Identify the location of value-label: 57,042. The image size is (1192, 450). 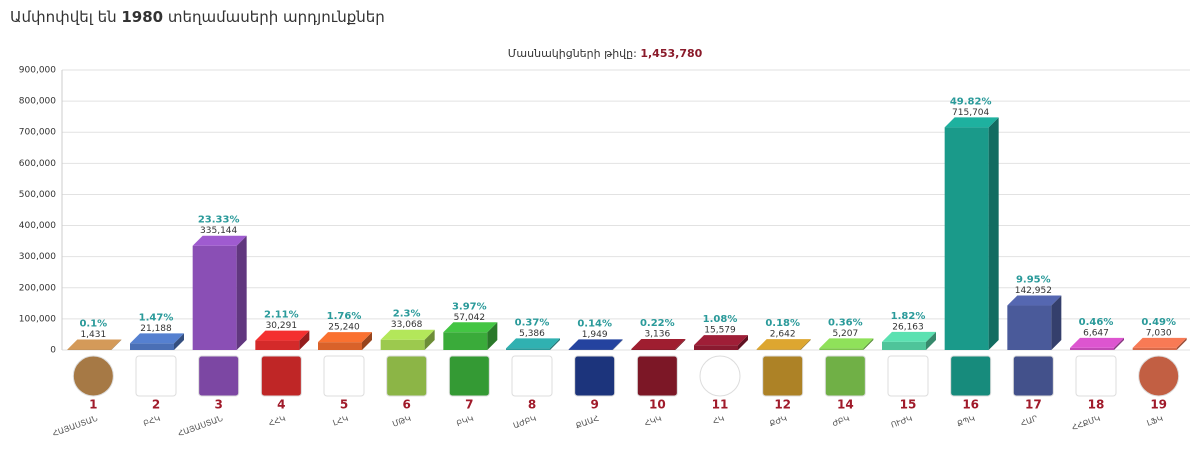
(470, 318).